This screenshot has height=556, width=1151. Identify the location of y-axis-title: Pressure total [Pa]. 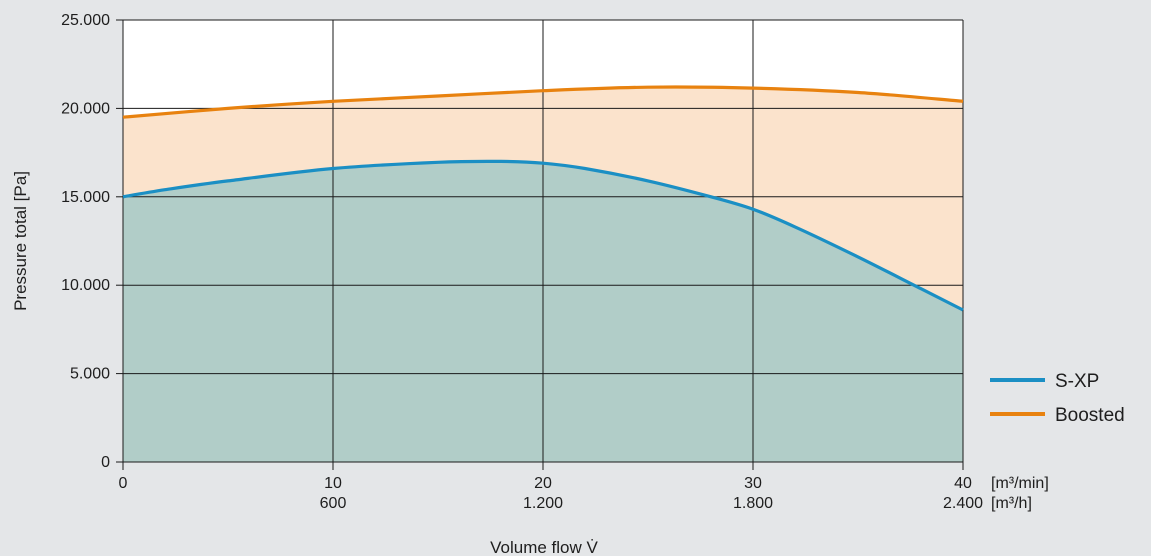
(20, 241).